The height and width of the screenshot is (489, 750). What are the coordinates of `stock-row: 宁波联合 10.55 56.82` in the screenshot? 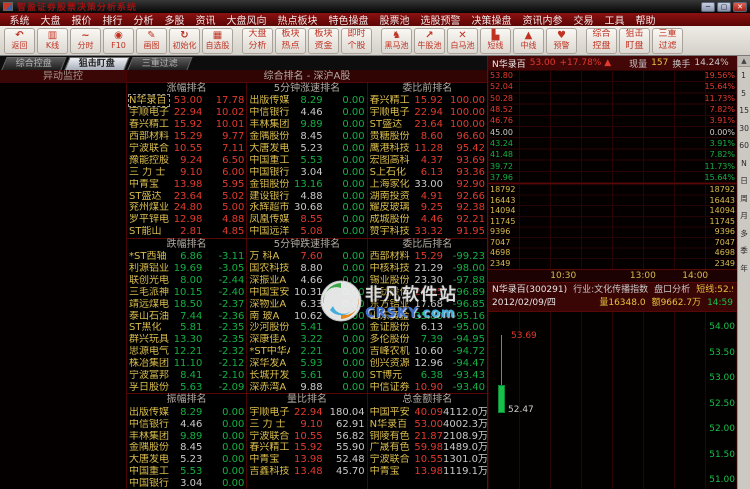 It's located at (306, 436).